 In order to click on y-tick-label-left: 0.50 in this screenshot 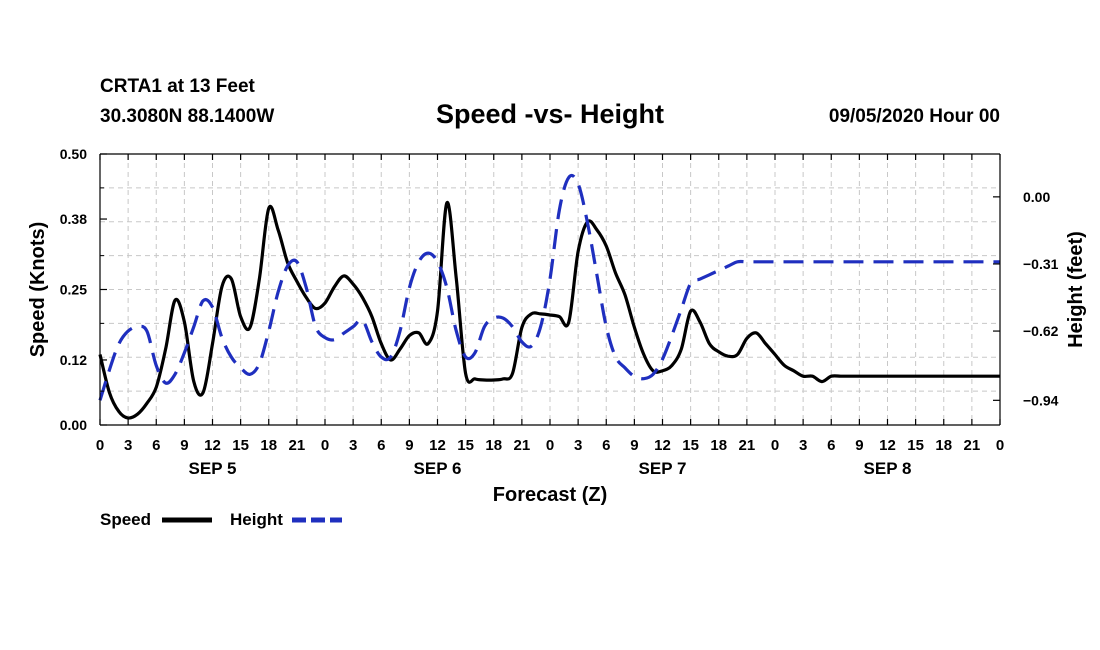, I will do `click(73, 154)`.